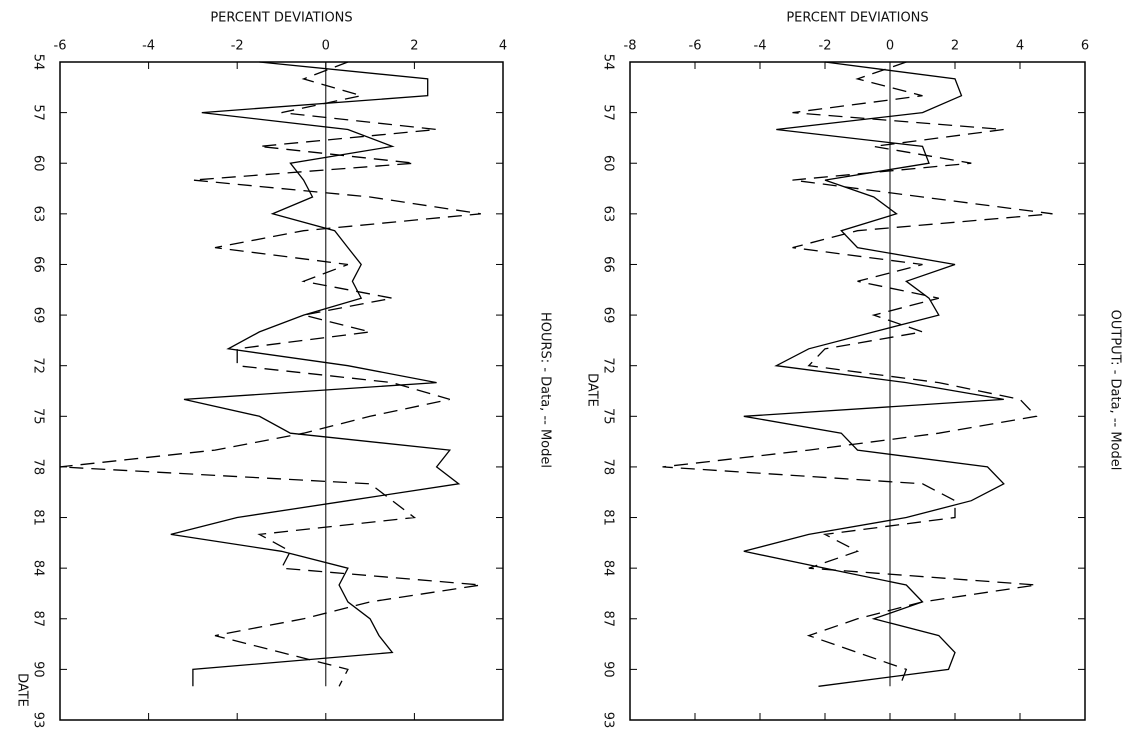 The height and width of the screenshot is (729, 1133). I want to click on y-tick-label: -8, so click(630, 46).